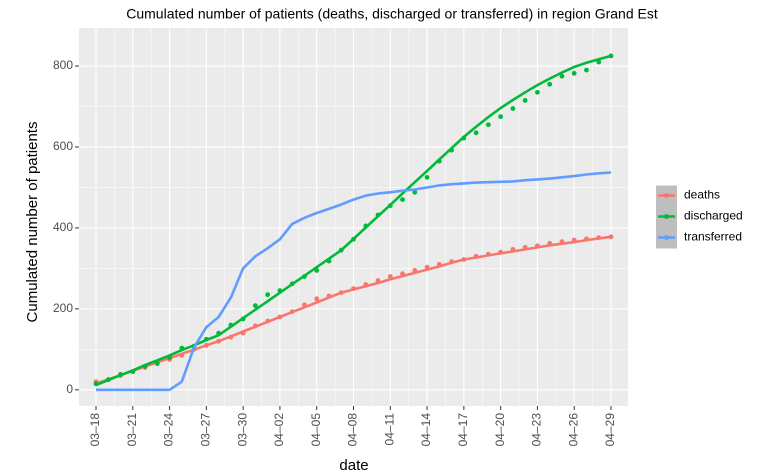  Describe the element at coordinates (573, 430) in the screenshot. I see `x-tick-label: 04–26` at that location.